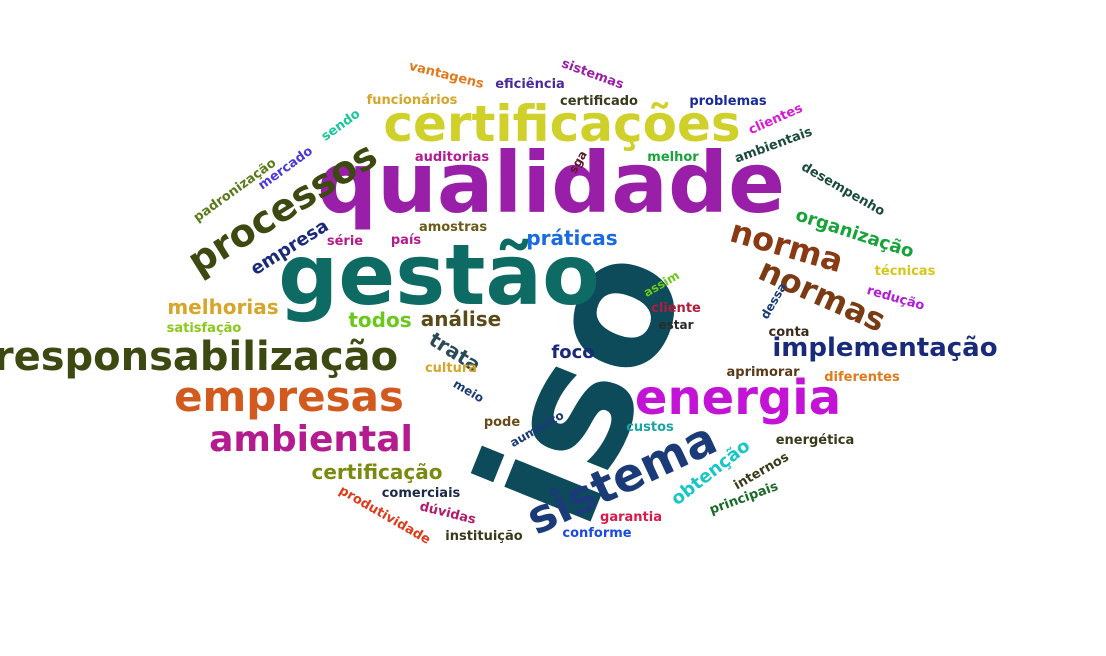 The width and height of the screenshot is (1106, 656). Describe the element at coordinates (885, 348) in the screenshot. I see `word-implementacao: implementação` at that location.